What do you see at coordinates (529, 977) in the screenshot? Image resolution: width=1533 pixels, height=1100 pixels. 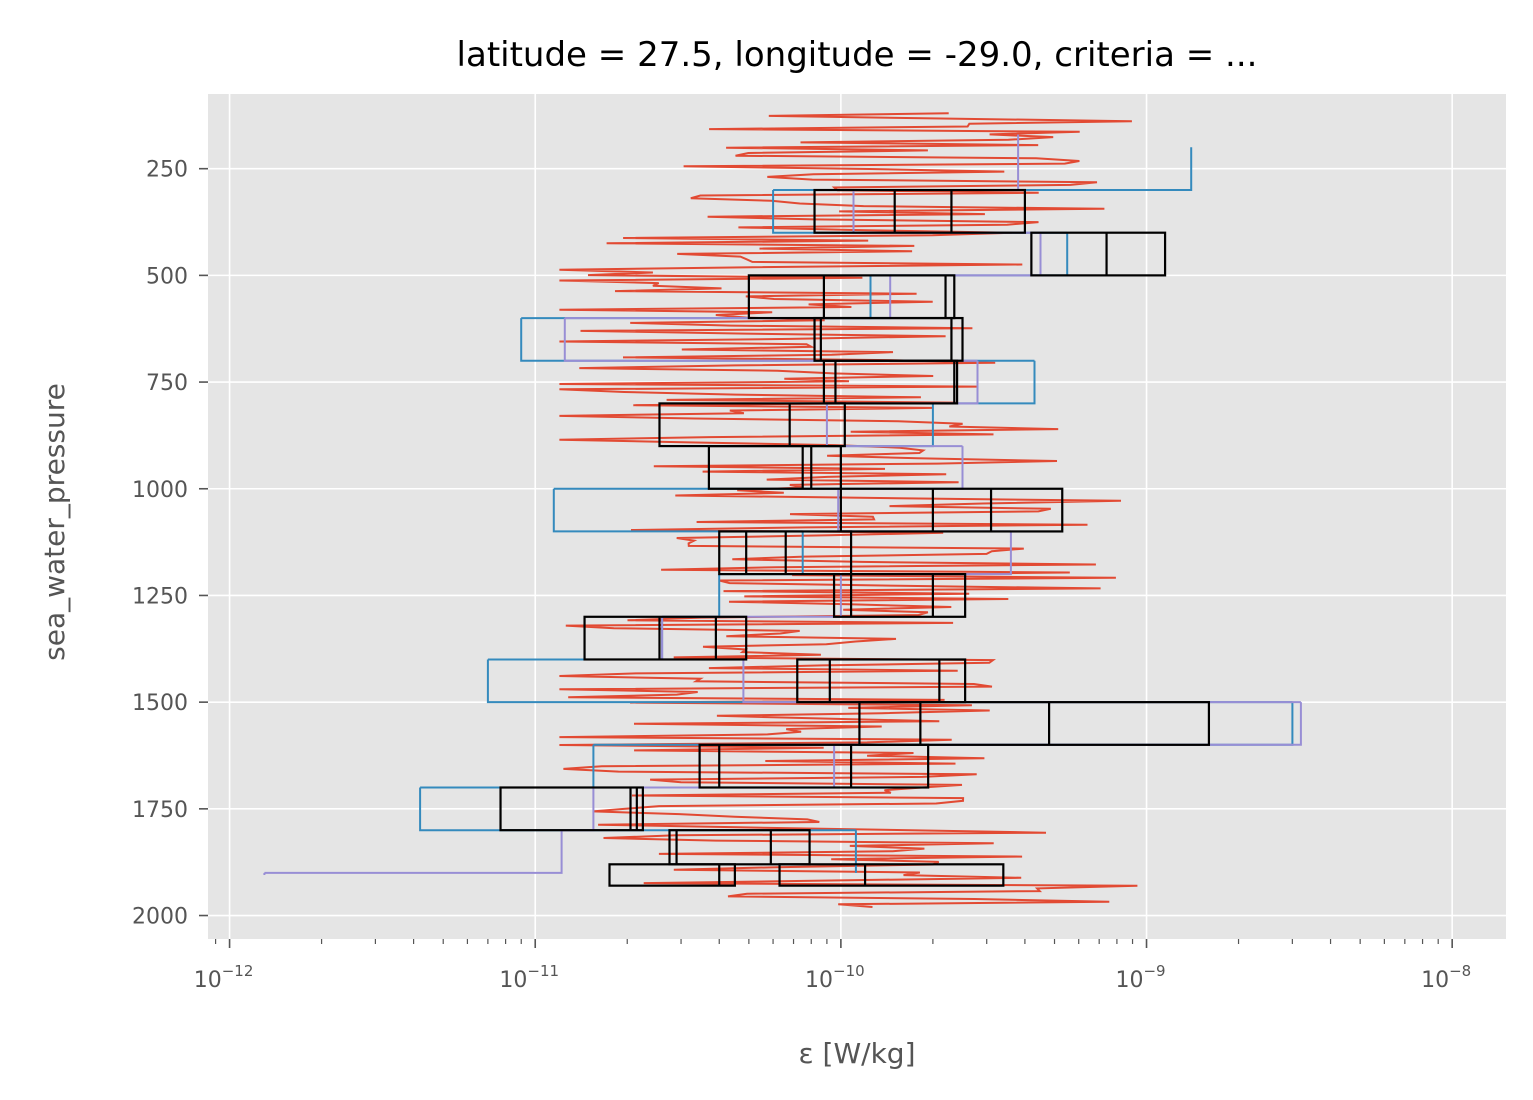 I see `x-tick-label: 10⁻¹¹` at bounding box center [529, 977].